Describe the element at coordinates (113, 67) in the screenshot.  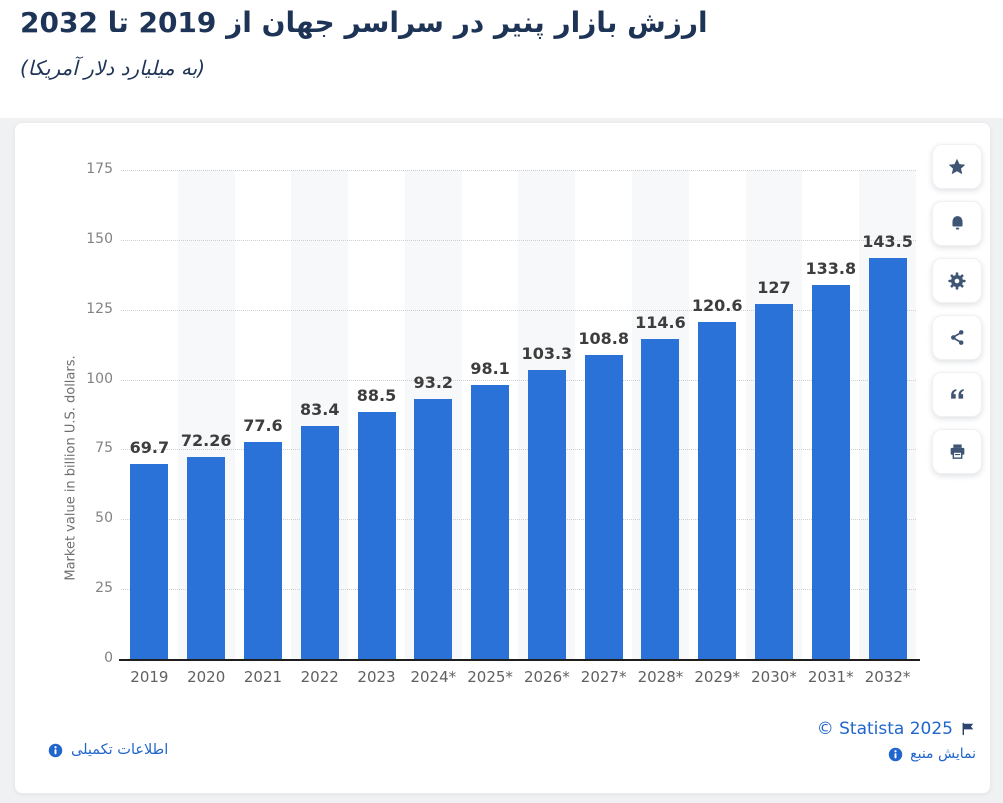
I see `page-subtitle: (به میلیارد دلار آمریکا)` at that location.